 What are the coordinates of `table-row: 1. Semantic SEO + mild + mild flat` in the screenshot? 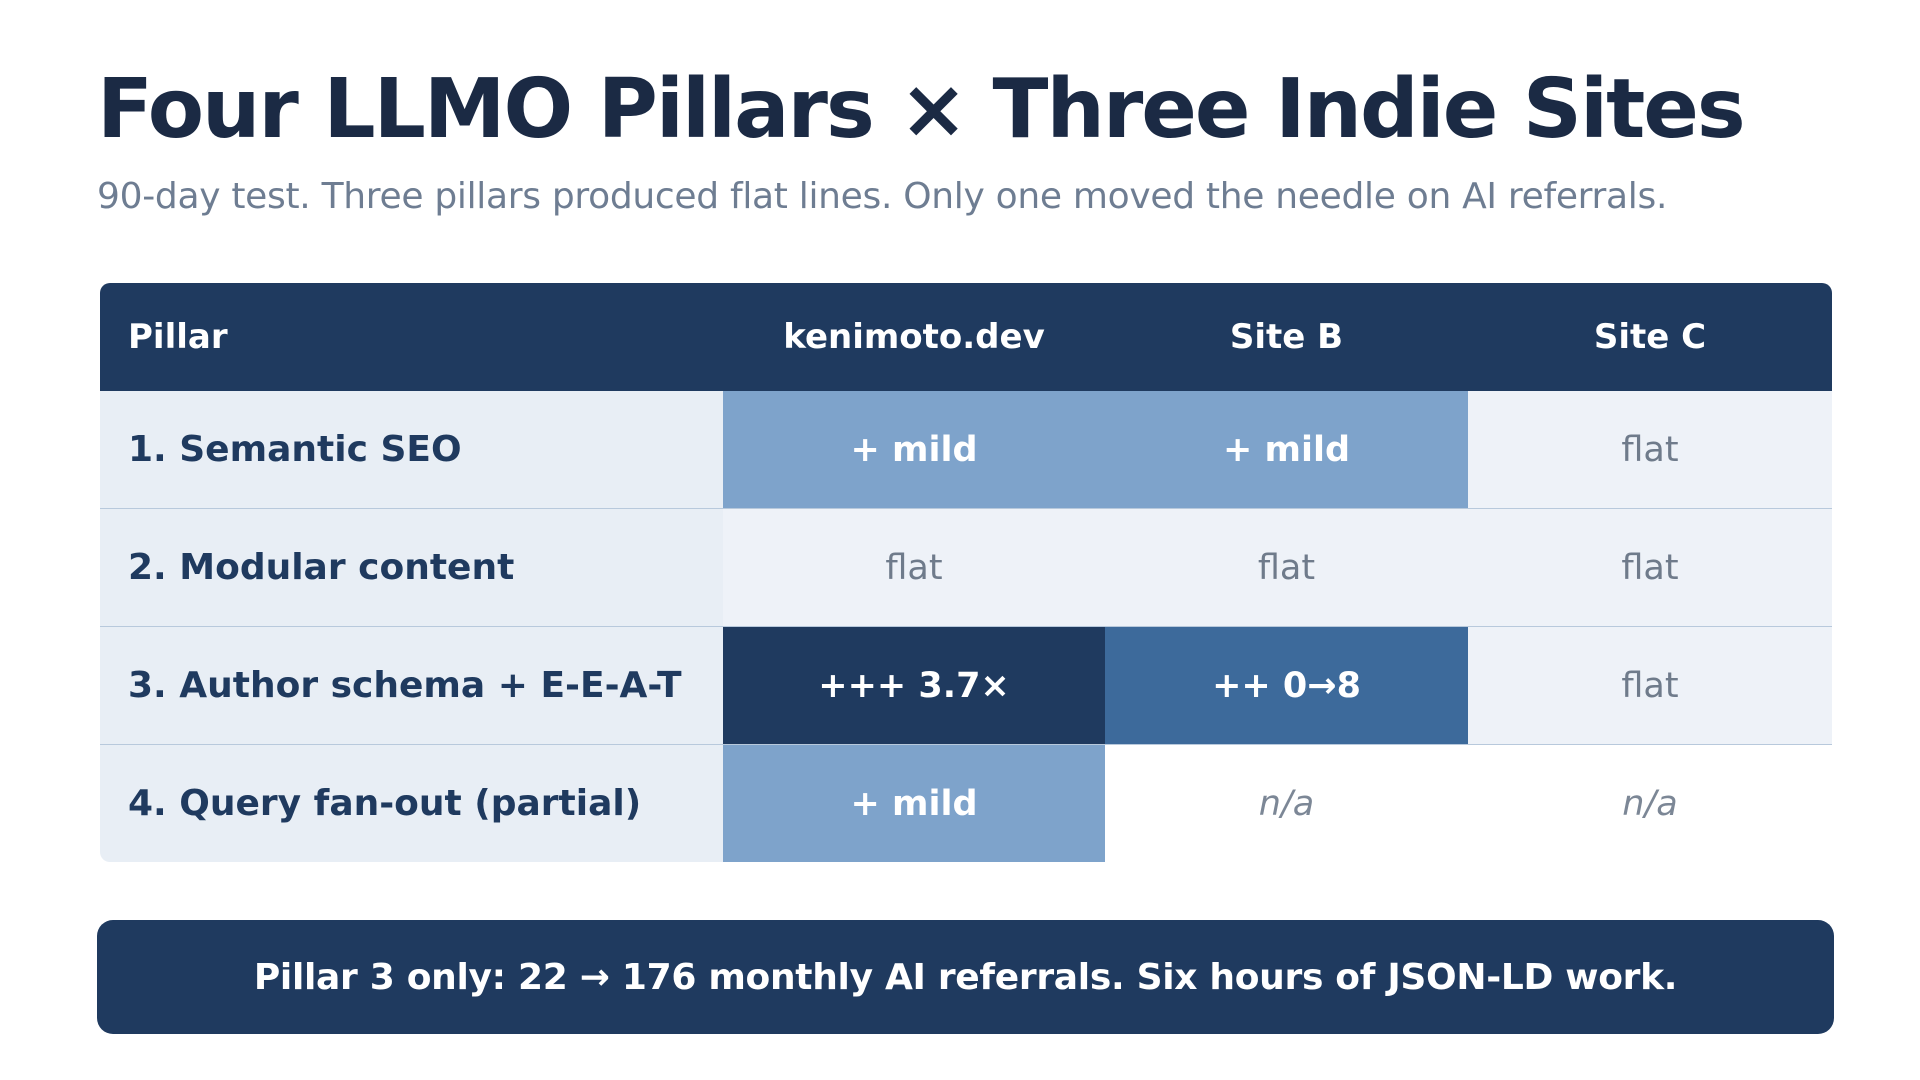 It's located at (966, 450).